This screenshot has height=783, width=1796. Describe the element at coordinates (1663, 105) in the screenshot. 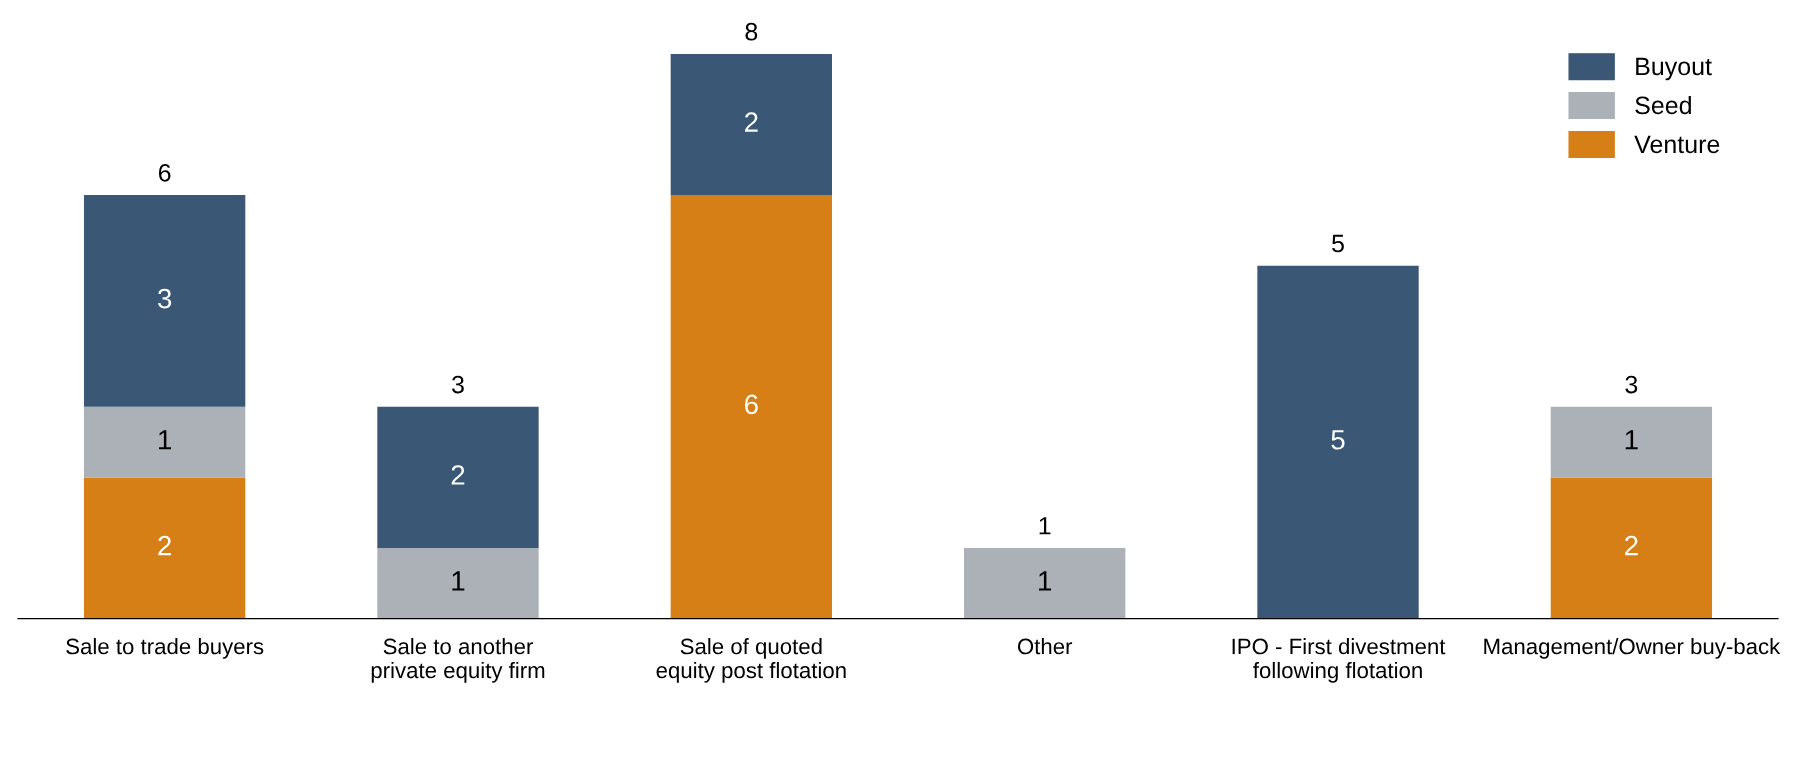

I see `legend-label: Seed` at that location.